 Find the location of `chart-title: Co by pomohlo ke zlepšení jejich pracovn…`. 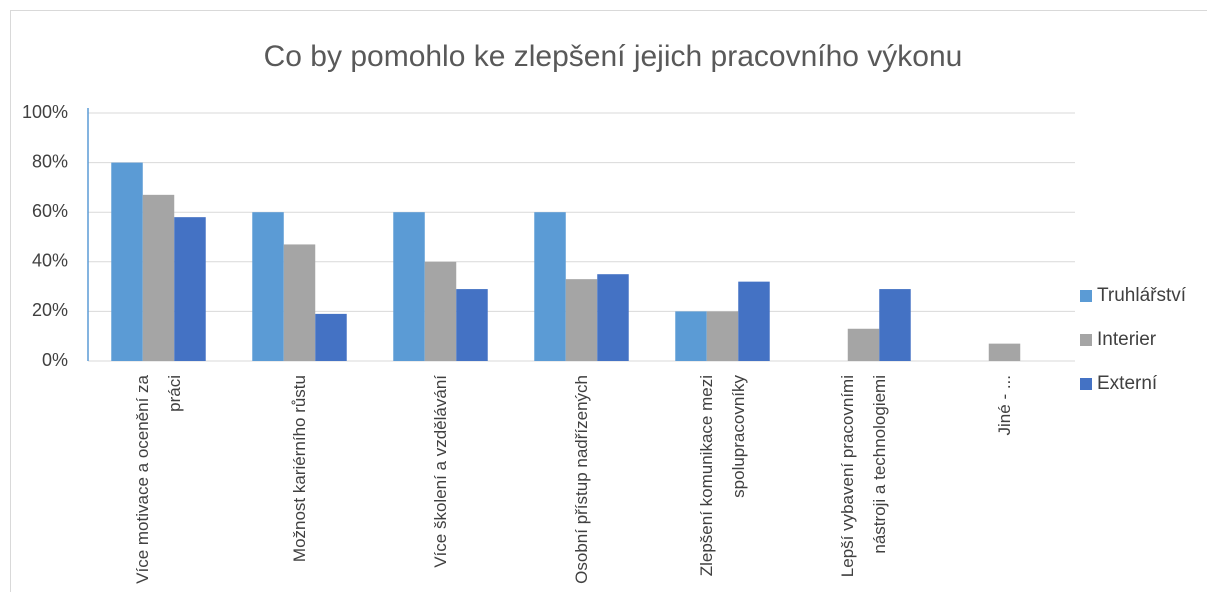

chart-title: Co by pomohlo ke zlepšení jejich pracovn… is located at coordinates (613, 56).